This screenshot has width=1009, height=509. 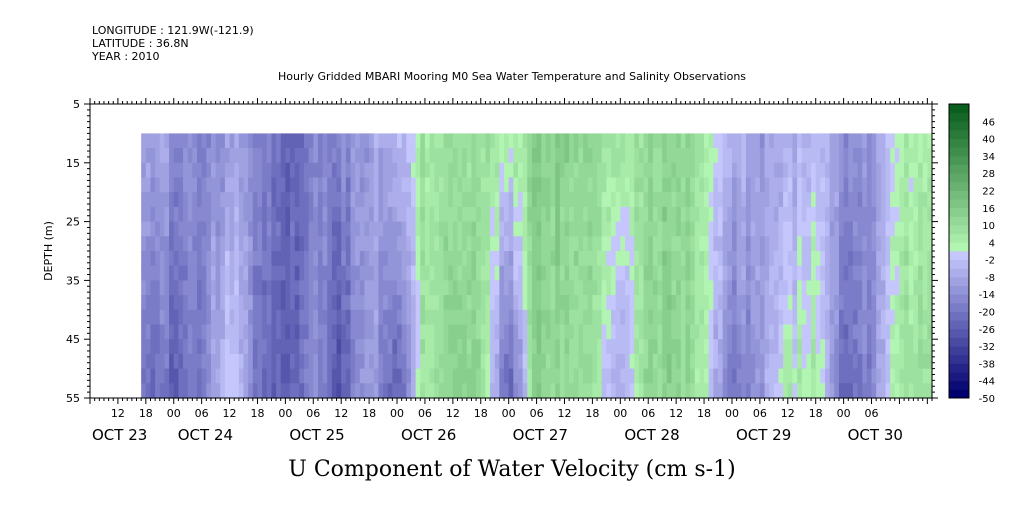 What do you see at coordinates (875, 435) in the screenshot?
I see `x-date-label: OCT 30` at bounding box center [875, 435].